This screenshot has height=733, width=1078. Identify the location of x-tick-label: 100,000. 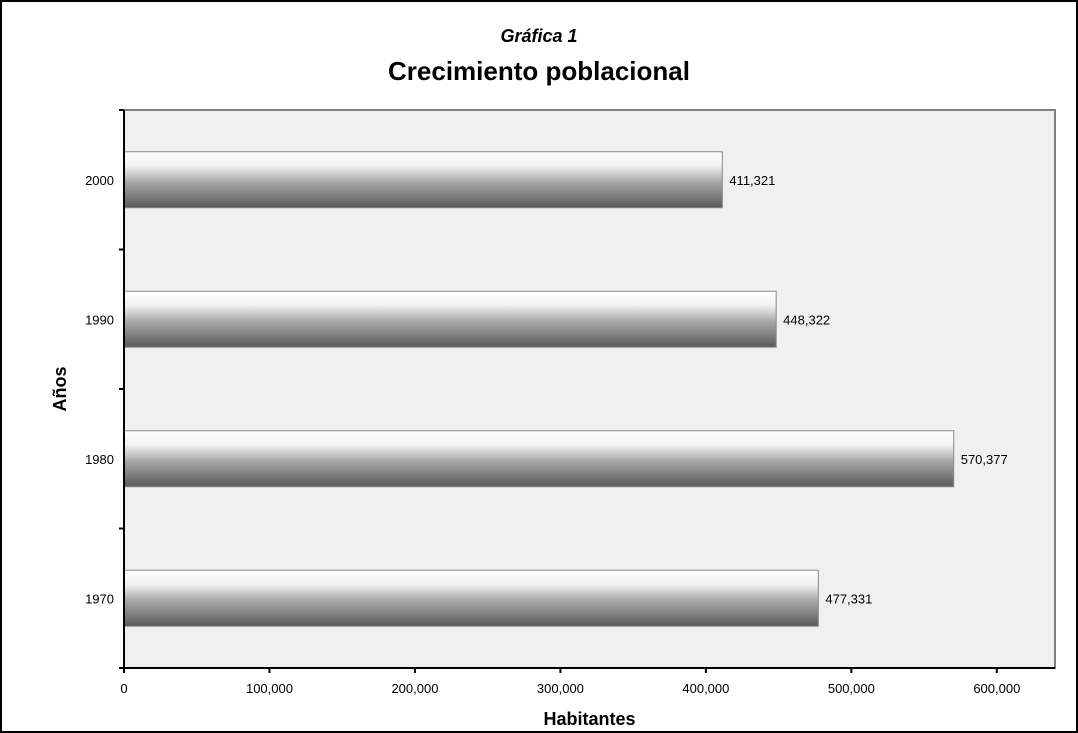
(269, 688).